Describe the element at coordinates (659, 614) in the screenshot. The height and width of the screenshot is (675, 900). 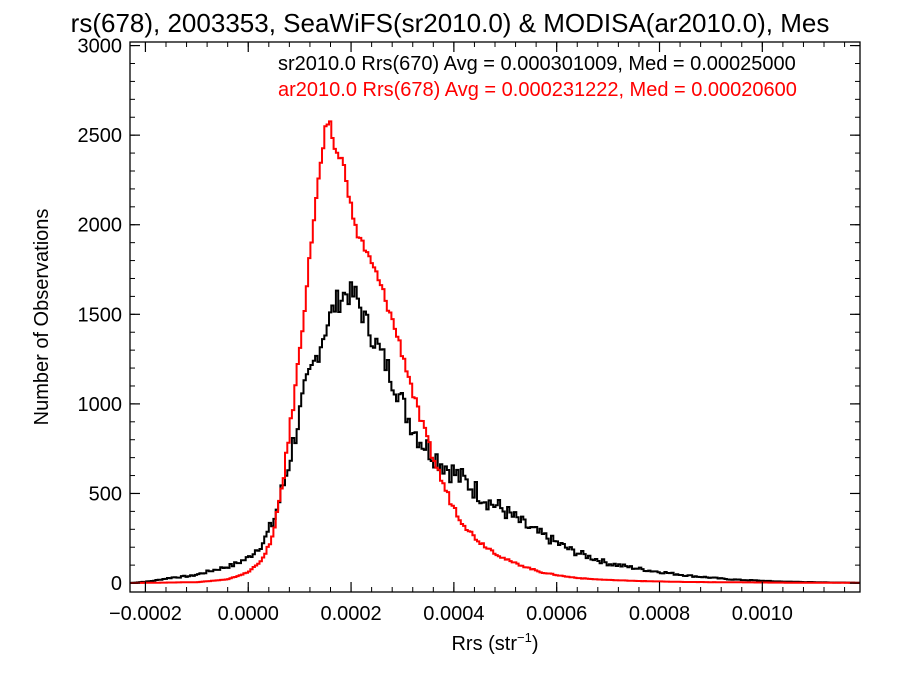
I see `x-tick-label: 0.0008` at that location.